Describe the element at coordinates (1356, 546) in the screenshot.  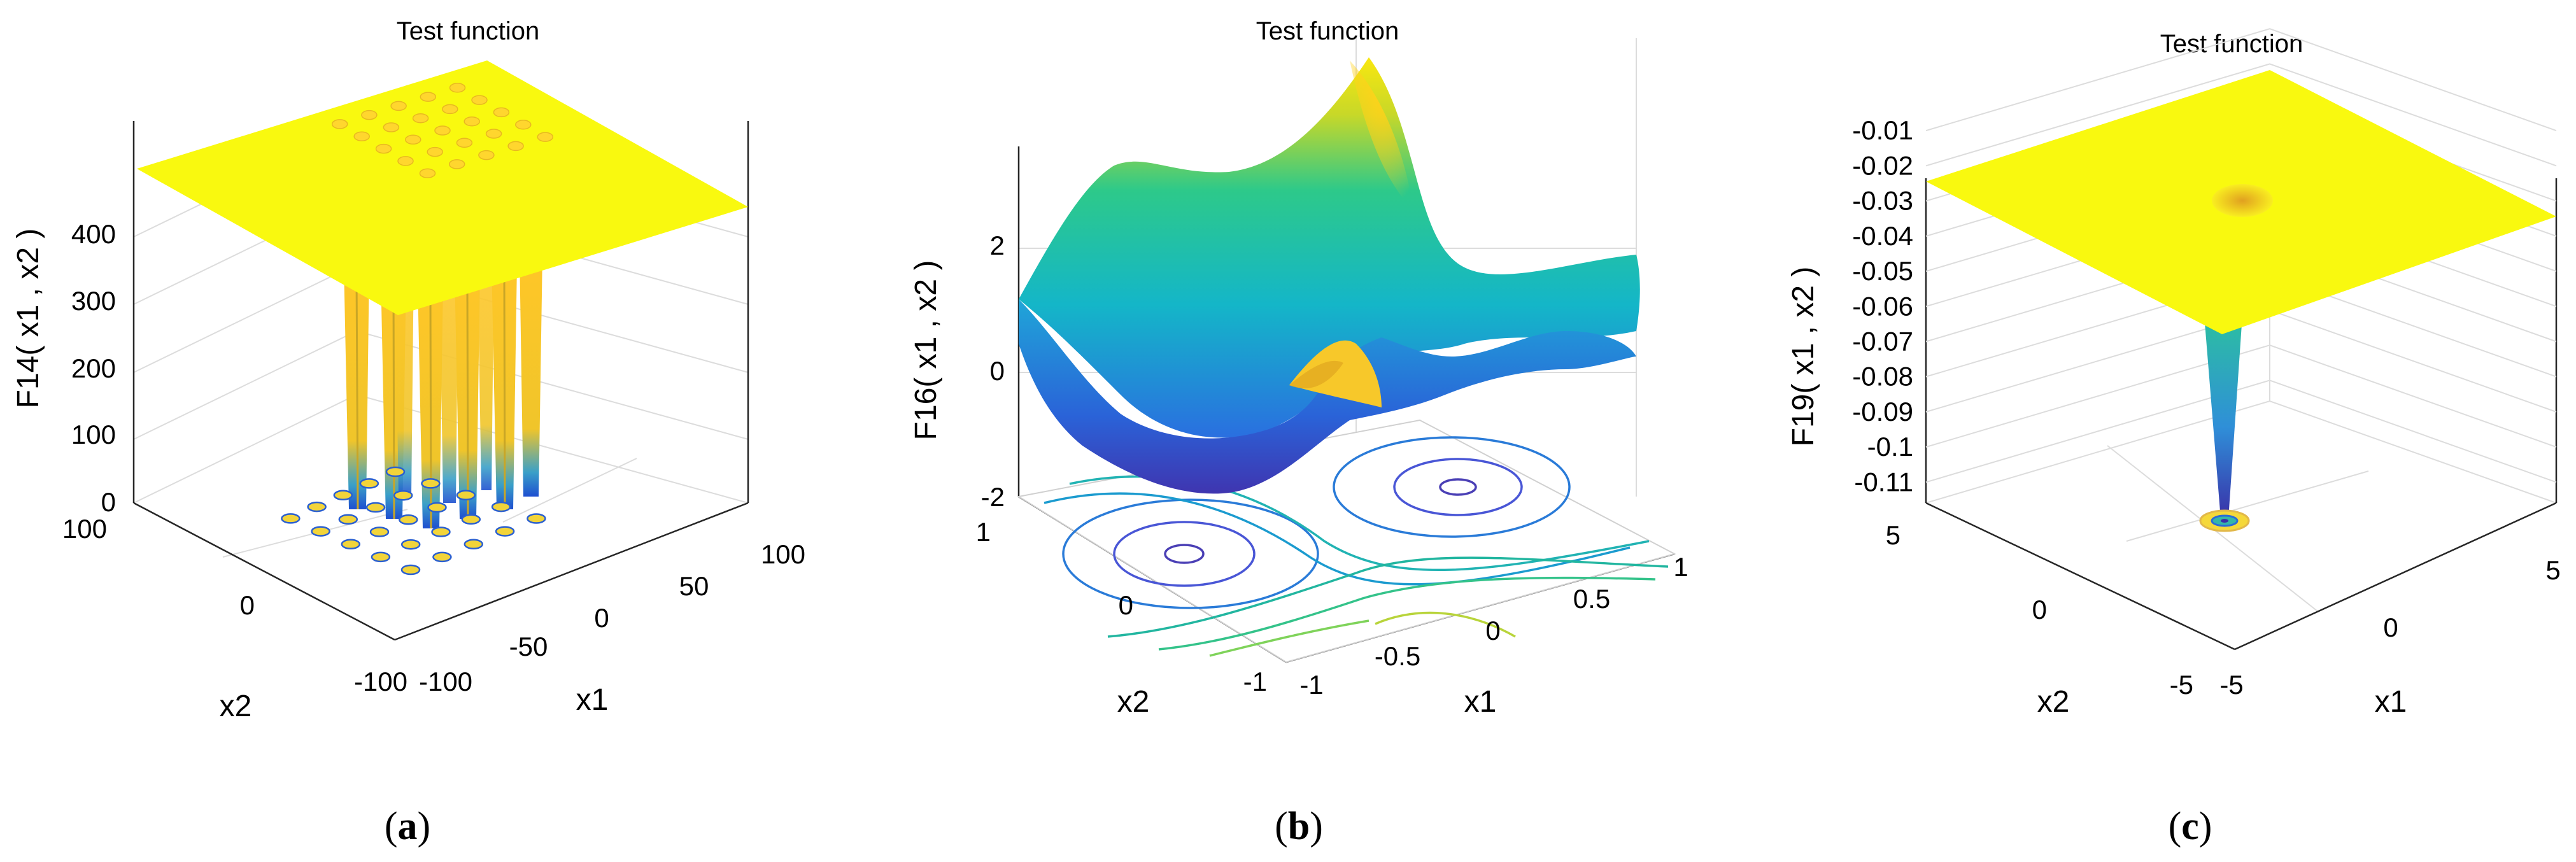
I see `panel-b-floor-contours` at that location.